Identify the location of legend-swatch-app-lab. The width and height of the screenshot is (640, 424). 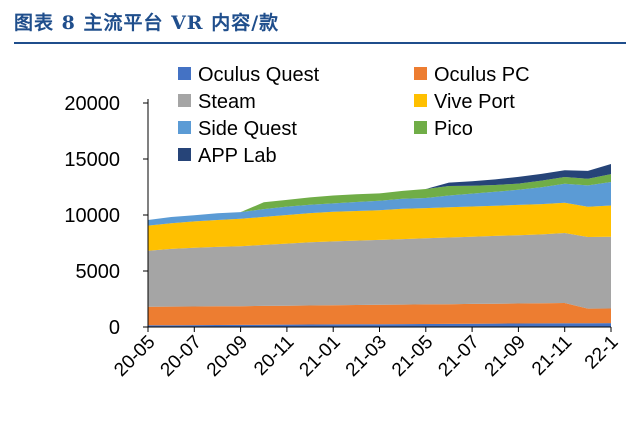
(184, 154).